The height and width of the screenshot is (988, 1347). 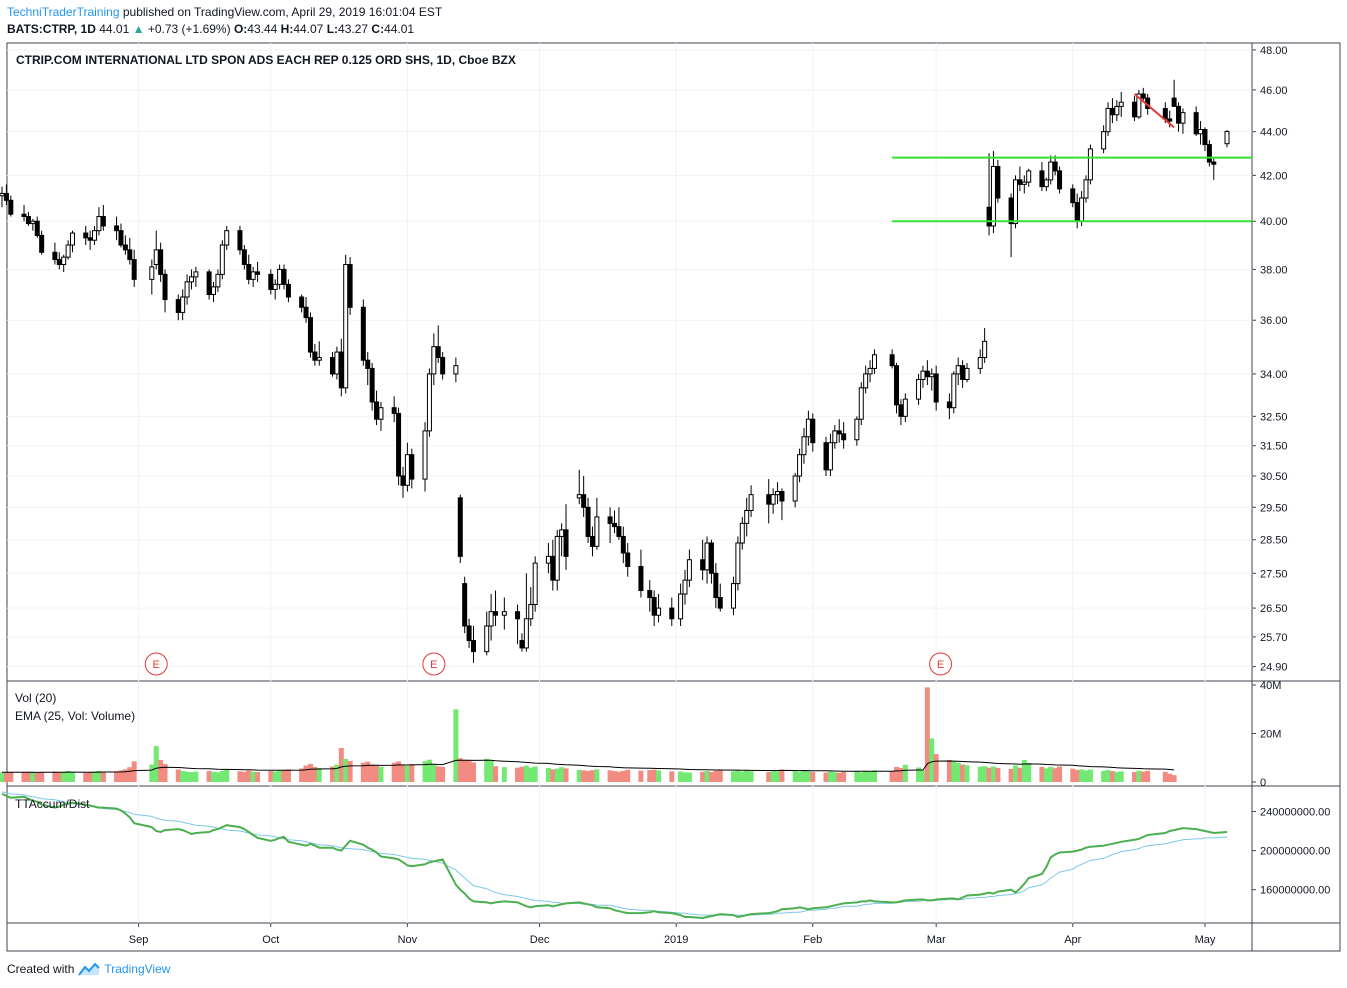 What do you see at coordinates (1274, 375) in the screenshot?
I see `price-tick-label: 34.00` at bounding box center [1274, 375].